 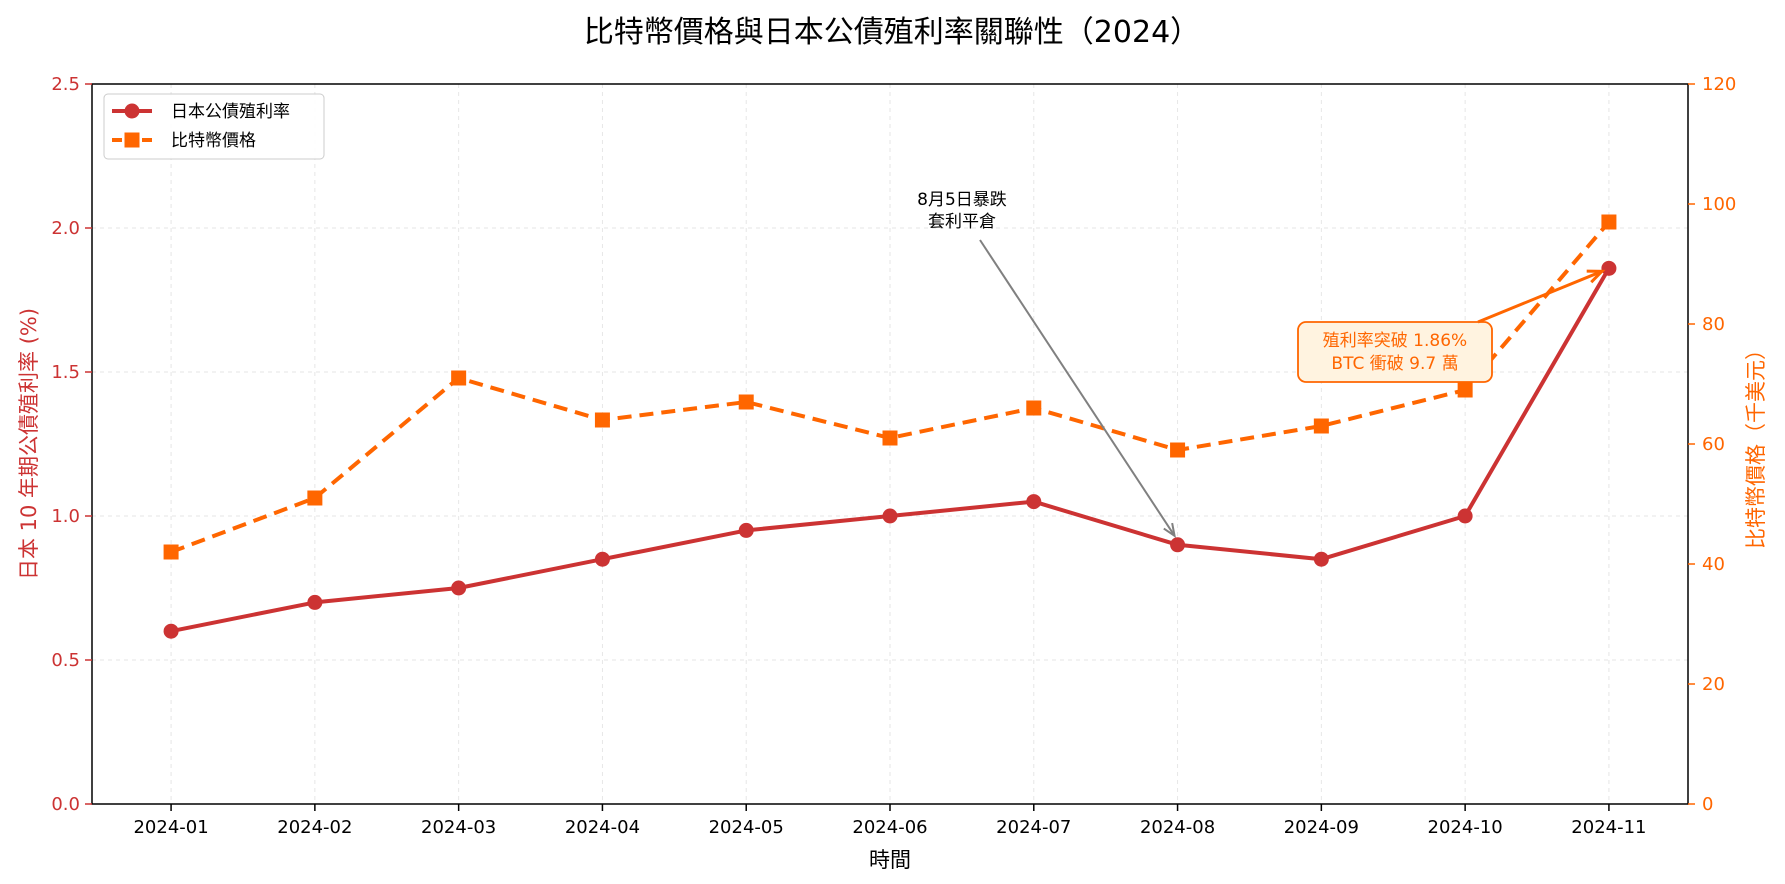 What do you see at coordinates (29, 444) in the screenshot?
I see `left-axis-label: 日本 10 年期公債殖利率 (%)` at bounding box center [29, 444].